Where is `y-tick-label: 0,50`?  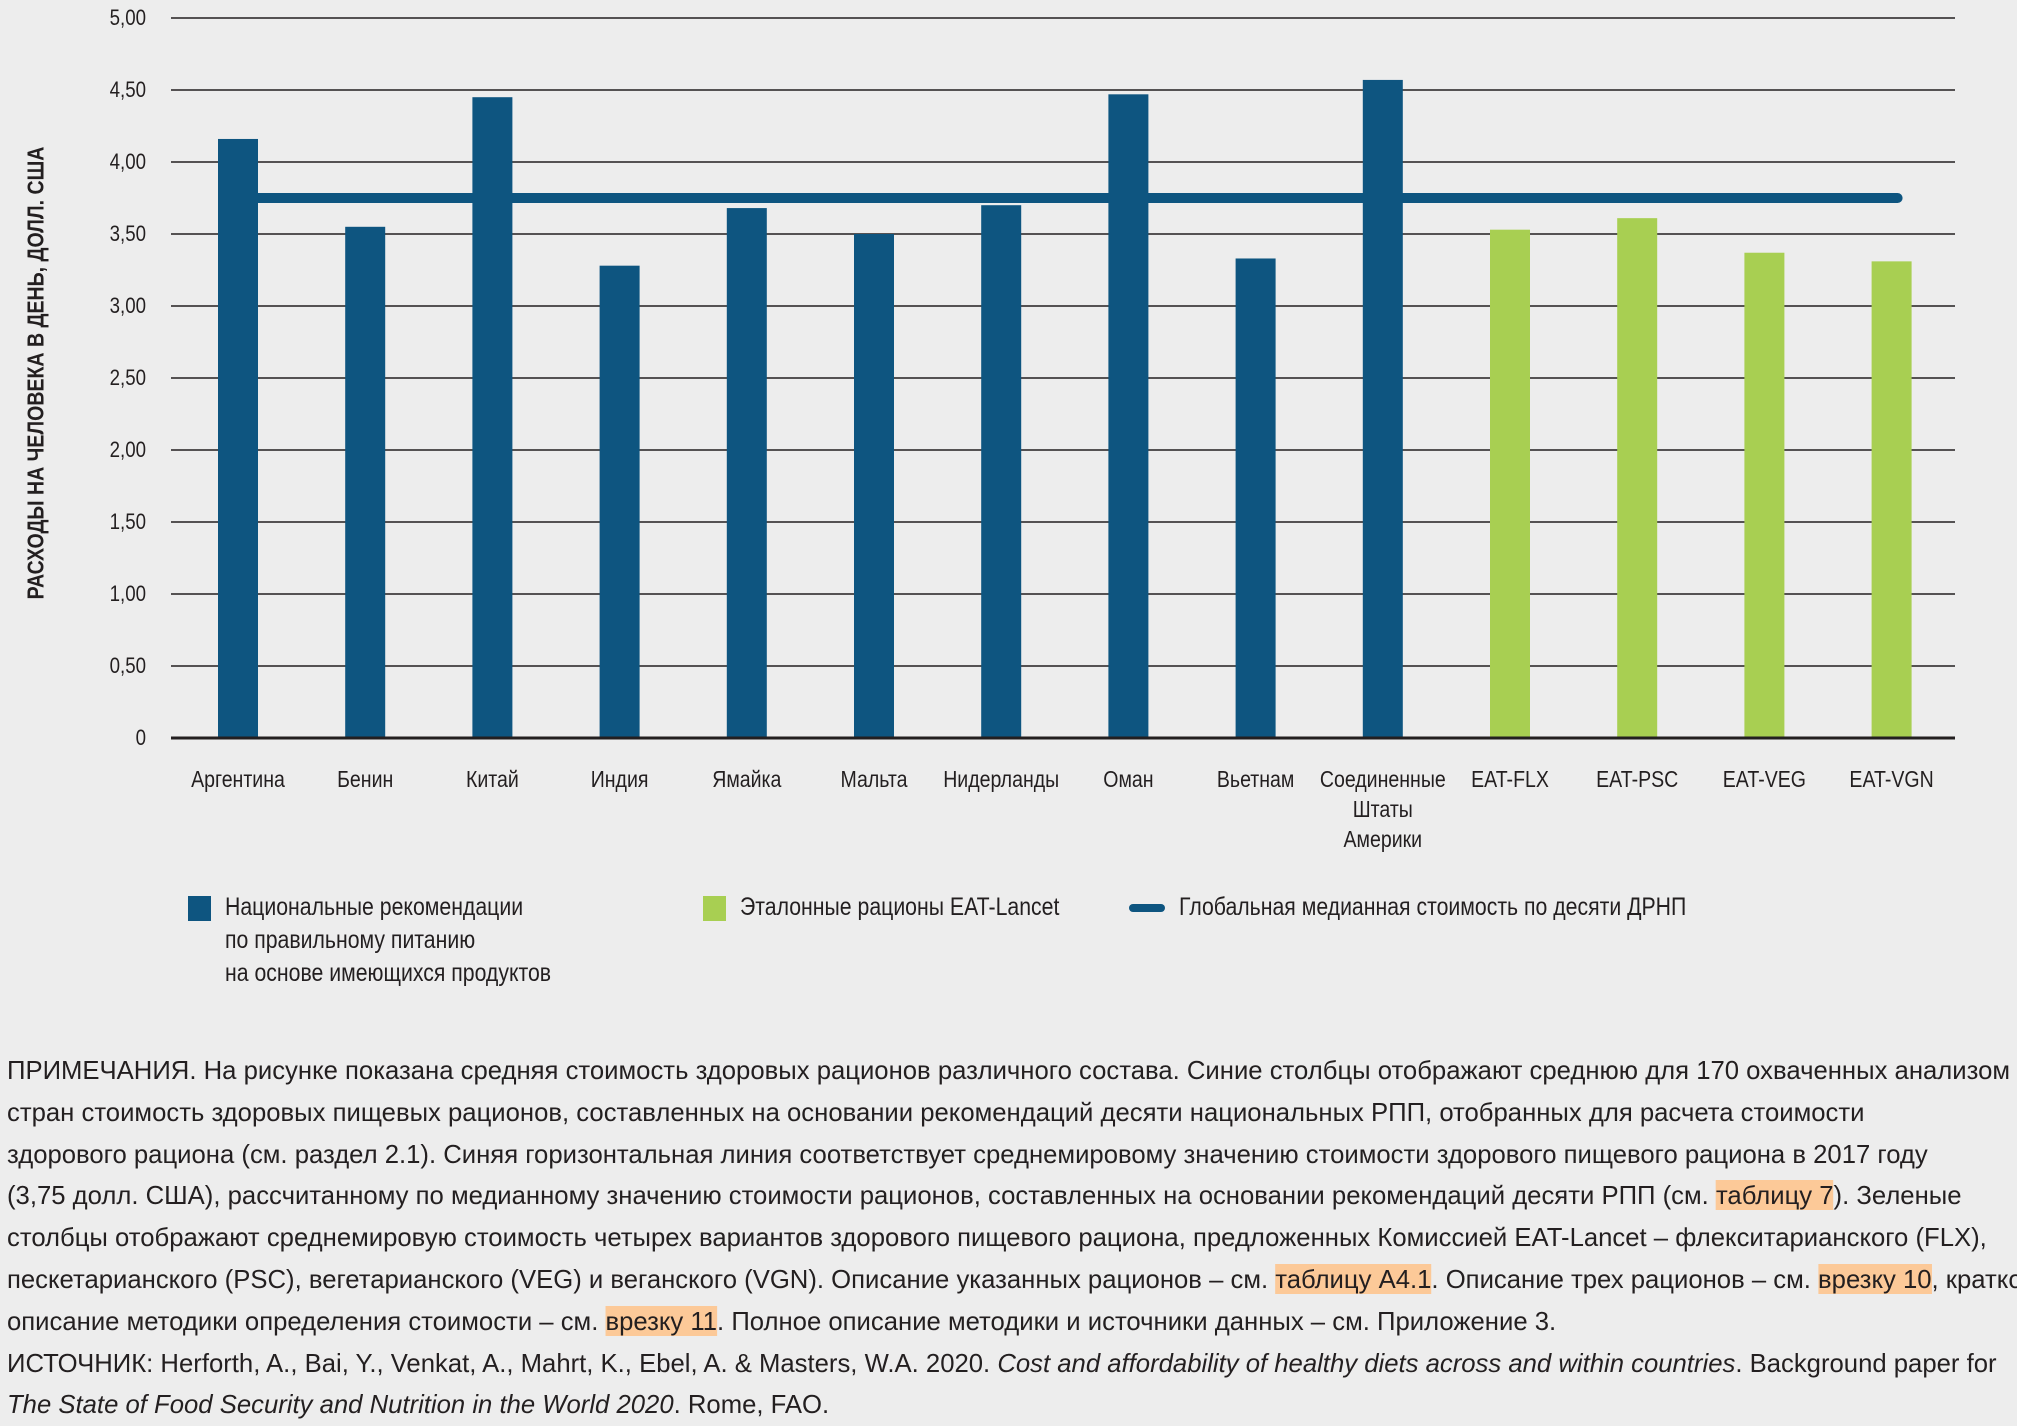
y-tick-label: 0,50 is located at coordinates (128, 667).